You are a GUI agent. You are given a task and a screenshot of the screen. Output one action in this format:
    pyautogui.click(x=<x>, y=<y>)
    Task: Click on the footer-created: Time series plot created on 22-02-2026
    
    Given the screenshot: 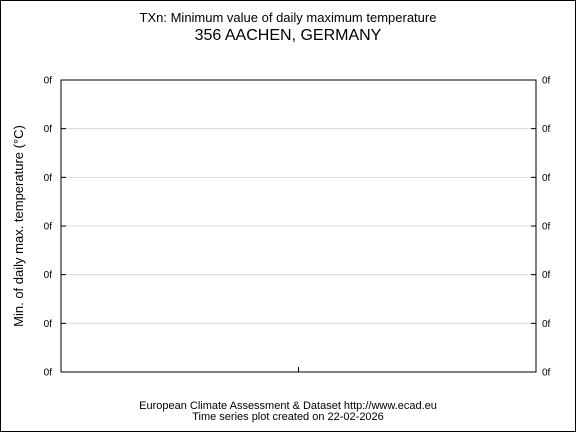 What is the action you would take?
    pyautogui.click(x=288, y=417)
    